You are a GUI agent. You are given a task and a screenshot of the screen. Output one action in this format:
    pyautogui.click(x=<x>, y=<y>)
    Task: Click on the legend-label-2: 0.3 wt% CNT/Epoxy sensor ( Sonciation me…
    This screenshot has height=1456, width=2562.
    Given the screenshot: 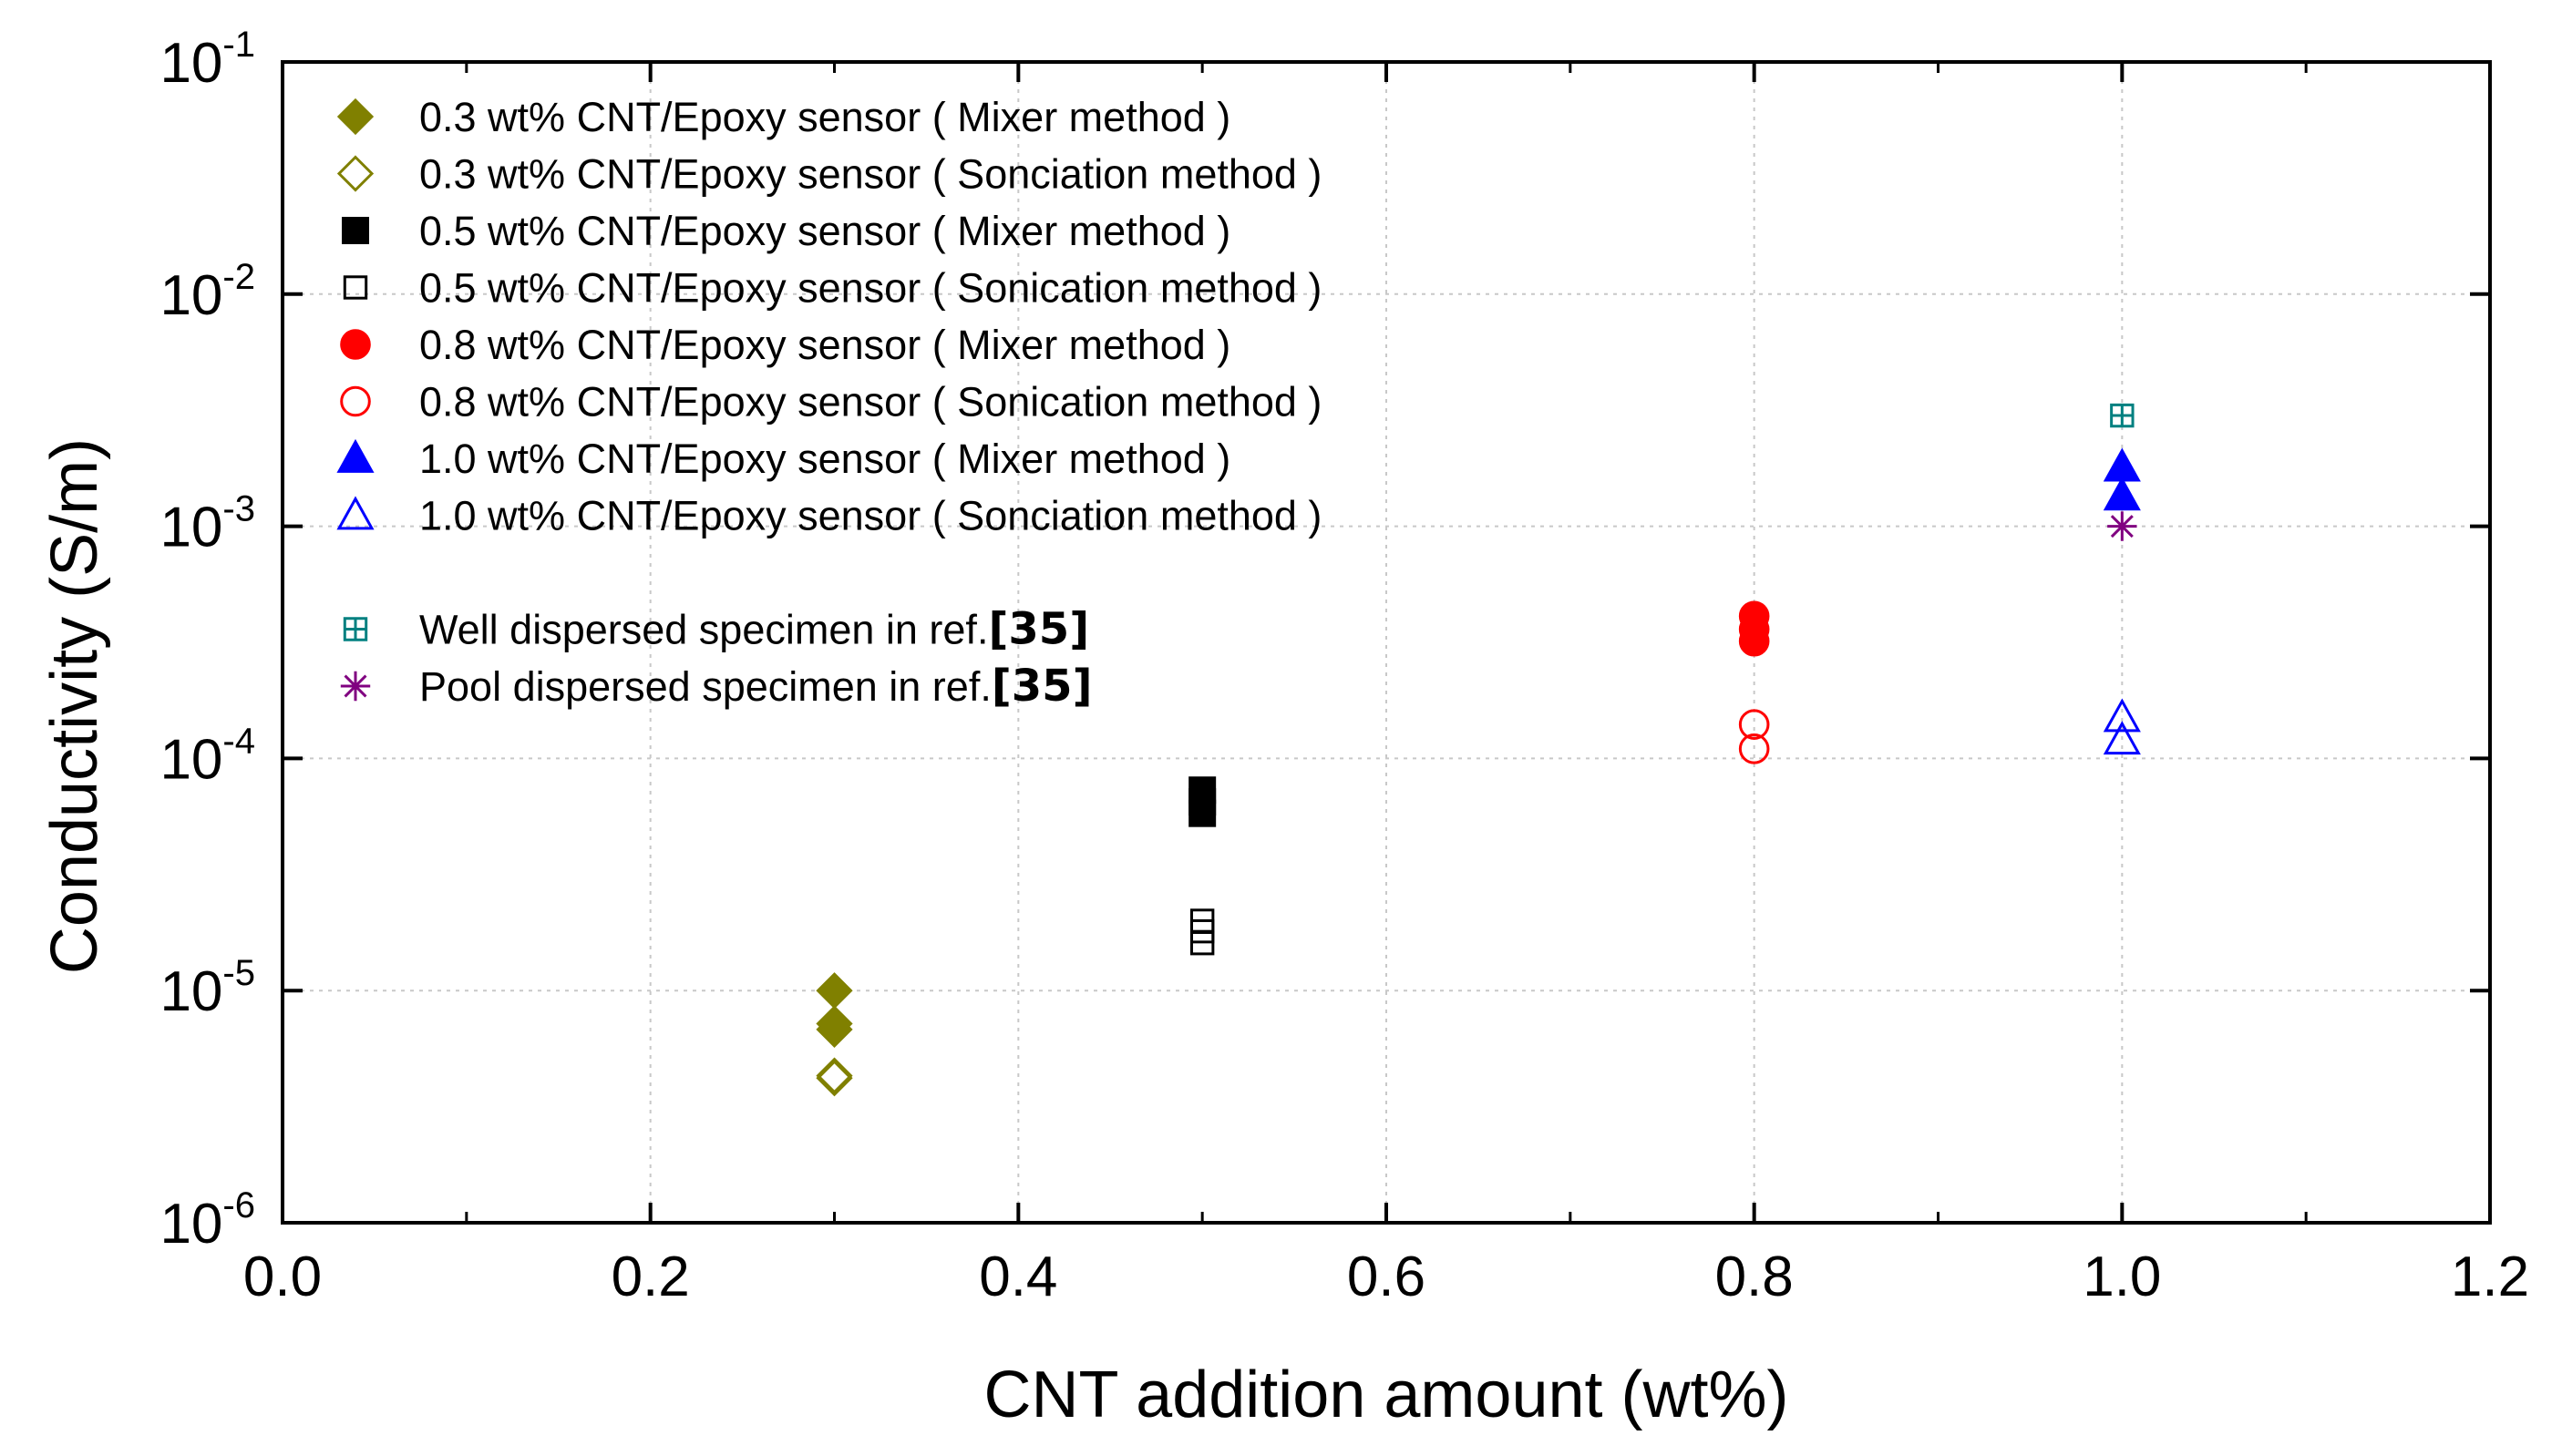 What is the action you would take?
    pyautogui.click(x=870, y=174)
    